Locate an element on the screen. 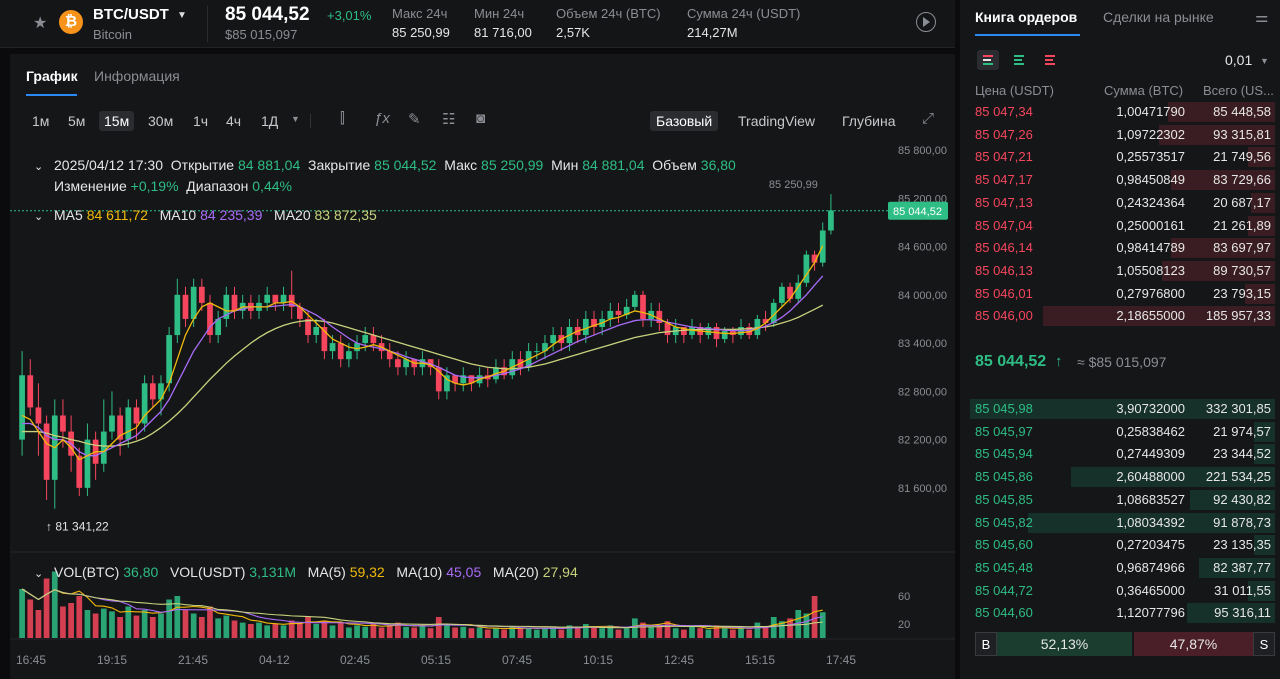  bid-row: 85 045,94 0,27449309 23 344,52 is located at coordinates (1122, 454).